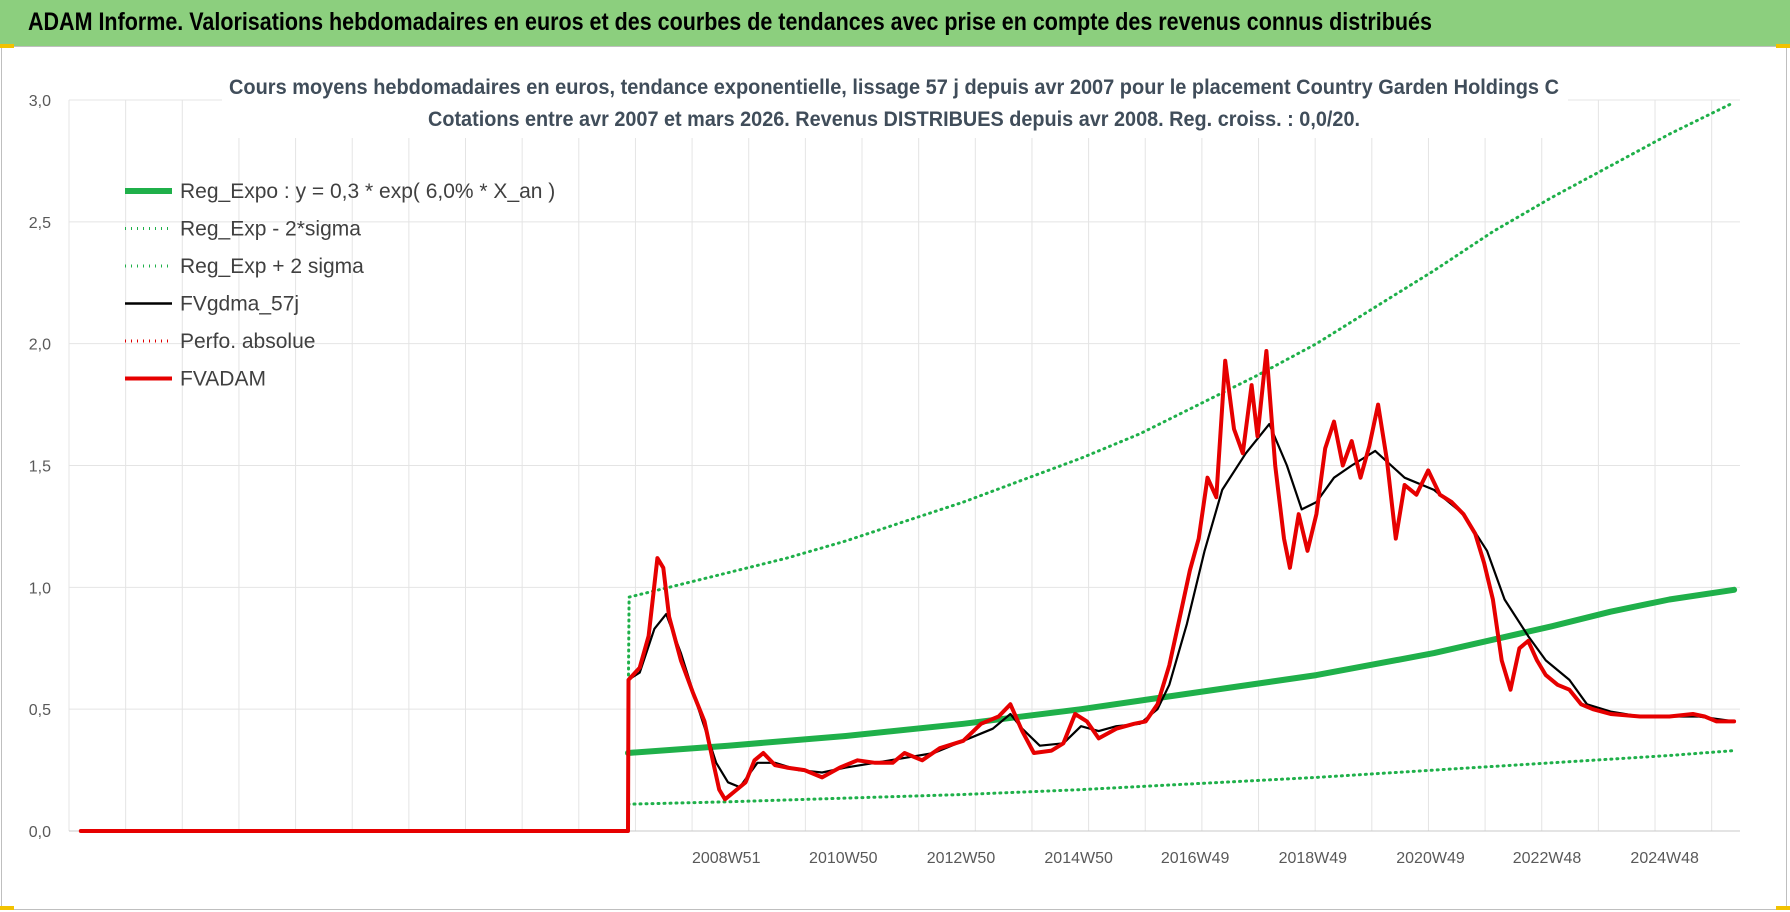  Describe the element at coordinates (239, 304) in the screenshot. I see `legend-entry: FVgdma_57j` at that location.